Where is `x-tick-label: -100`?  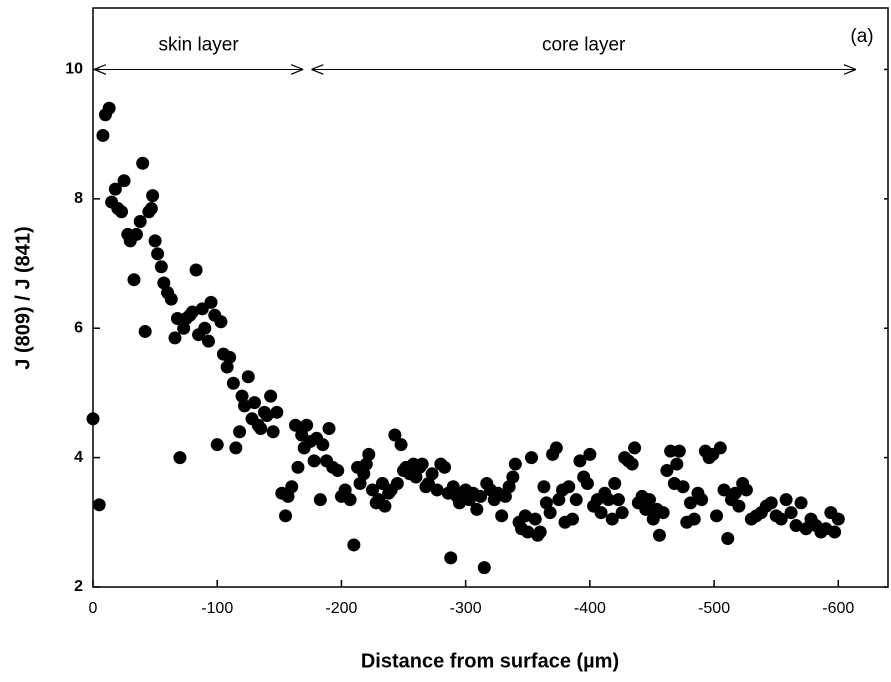
x-tick-label: -100 is located at coordinates (217, 608).